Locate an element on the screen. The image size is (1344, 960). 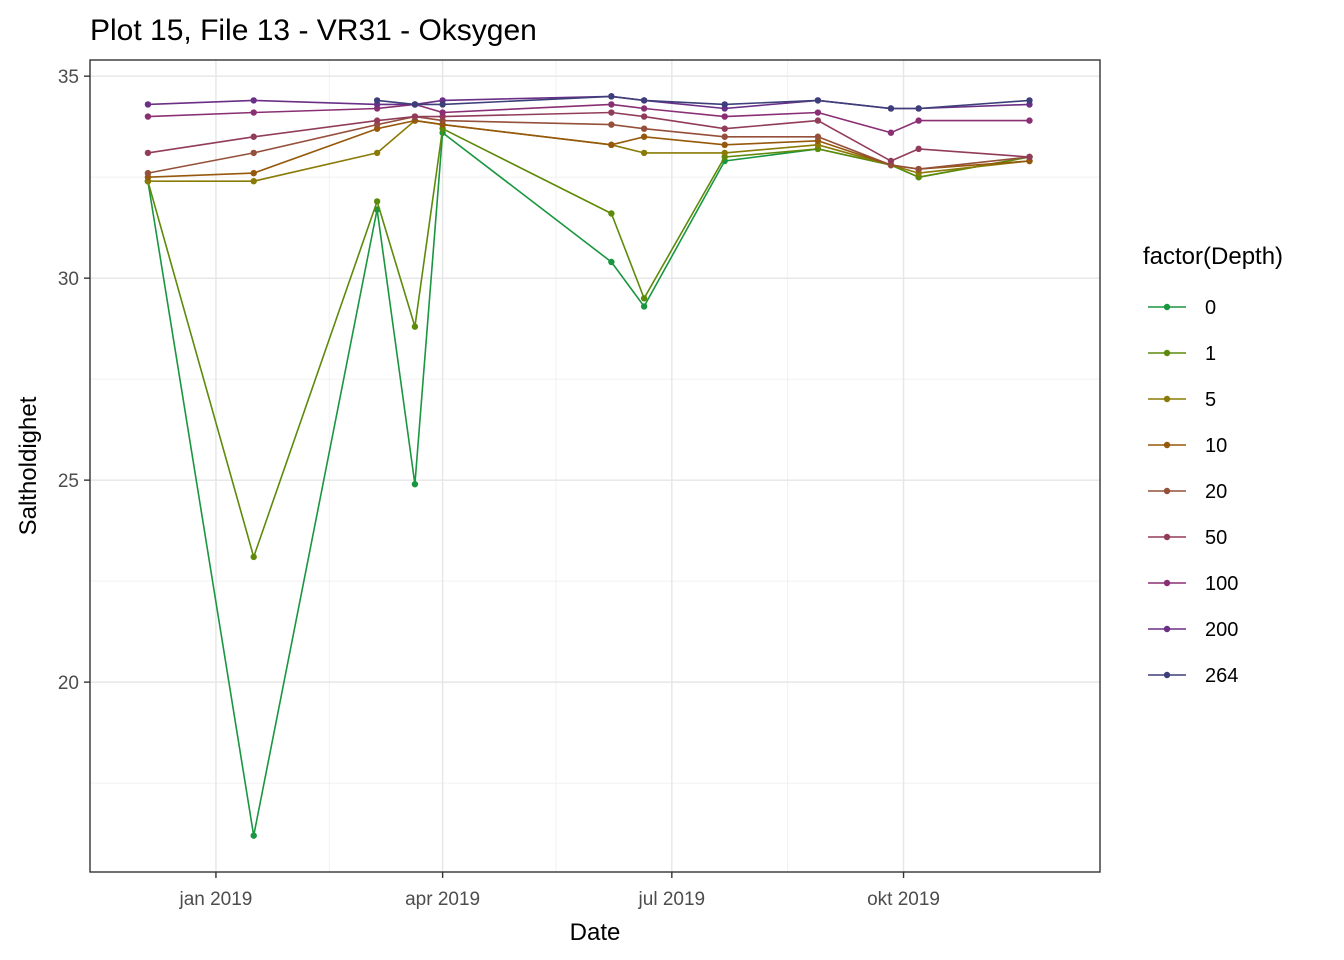
legend-label: 264 is located at coordinates (1221, 676).